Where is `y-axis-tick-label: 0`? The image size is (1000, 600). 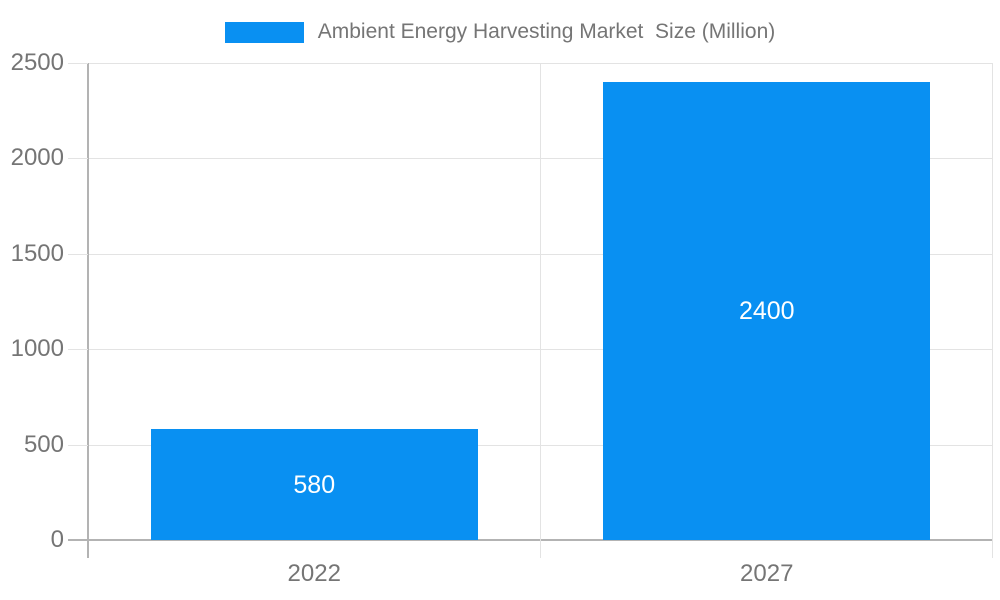
y-axis-tick-label: 0 is located at coordinates (57, 539).